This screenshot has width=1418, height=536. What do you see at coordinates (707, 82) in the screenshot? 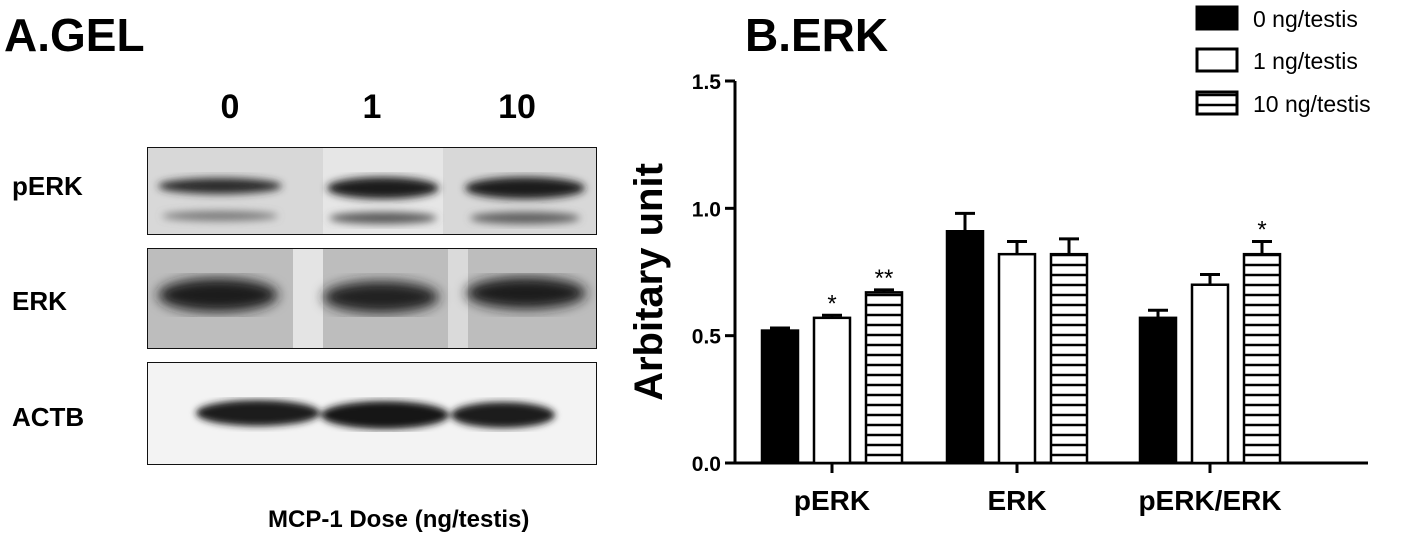
I see `y-tick-label: 1.5` at bounding box center [707, 82].